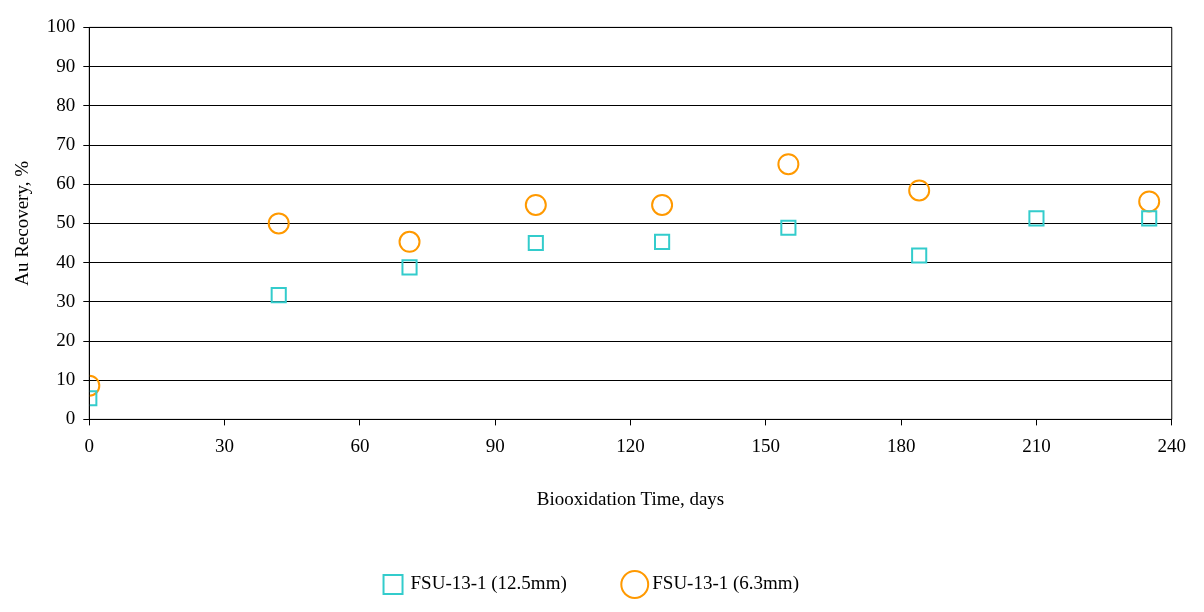 This screenshot has width=1204, height=612. What do you see at coordinates (89, 445) in the screenshot?
I see `x-tick-label: 0` at bounding box center [89, 445].